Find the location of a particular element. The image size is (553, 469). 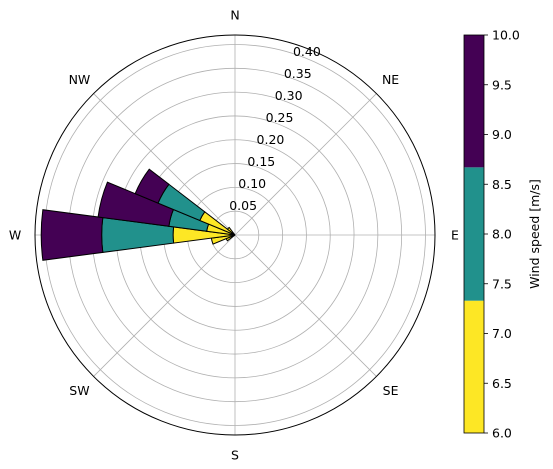

colorbar-tick-label: 9.5 is located at coordinates (502, 84).